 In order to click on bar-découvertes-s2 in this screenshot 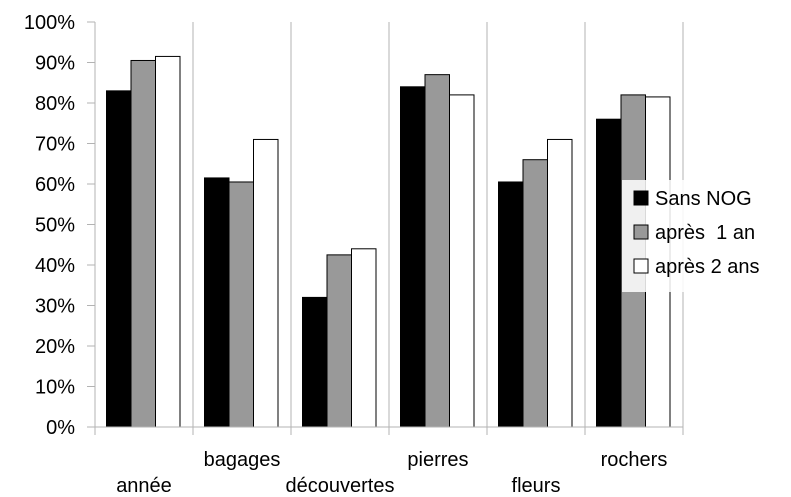, I will do `click(364, 338)`.